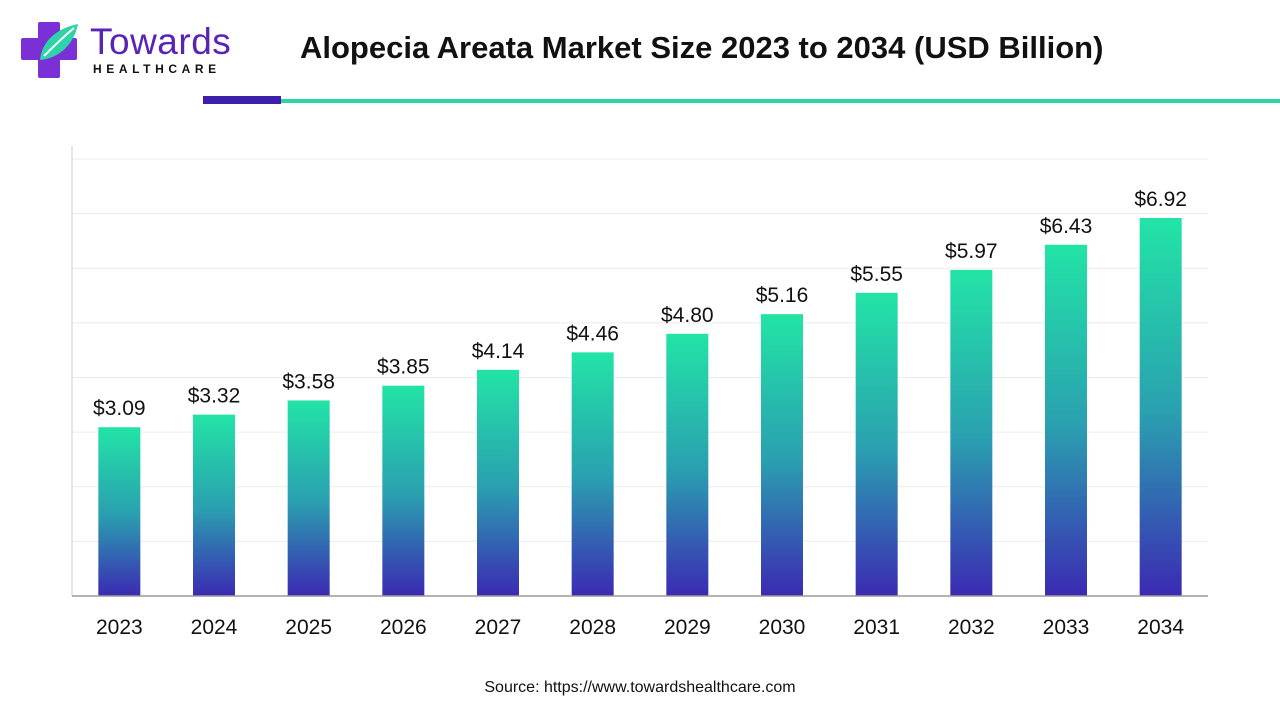 The width and height of the screenshot is (1280, 720). I want to click on value-label-2033: $6.43, so click(1066, 226).